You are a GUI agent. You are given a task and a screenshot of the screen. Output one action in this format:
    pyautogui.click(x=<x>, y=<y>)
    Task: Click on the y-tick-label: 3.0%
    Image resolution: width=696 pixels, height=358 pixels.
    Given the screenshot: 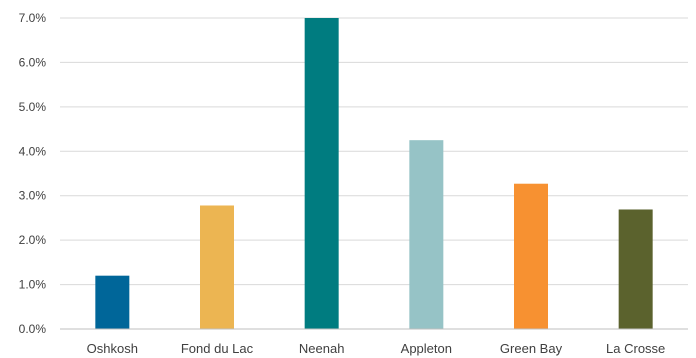 What is the action you would take?
    pyautogui.click(x=33, y=196)
    